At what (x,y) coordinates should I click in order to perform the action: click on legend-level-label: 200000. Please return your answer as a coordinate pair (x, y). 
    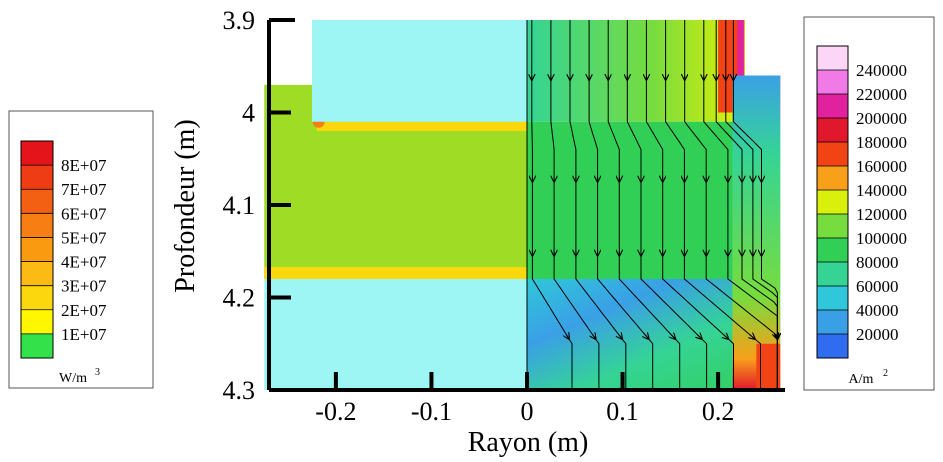
    Looking at the image, I should click on (881, 118).